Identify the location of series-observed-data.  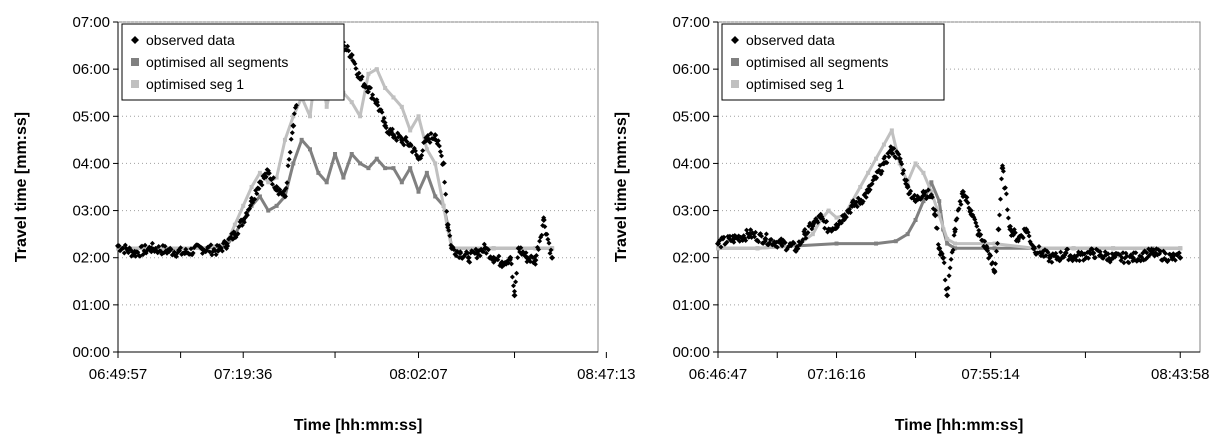
(949, 221).